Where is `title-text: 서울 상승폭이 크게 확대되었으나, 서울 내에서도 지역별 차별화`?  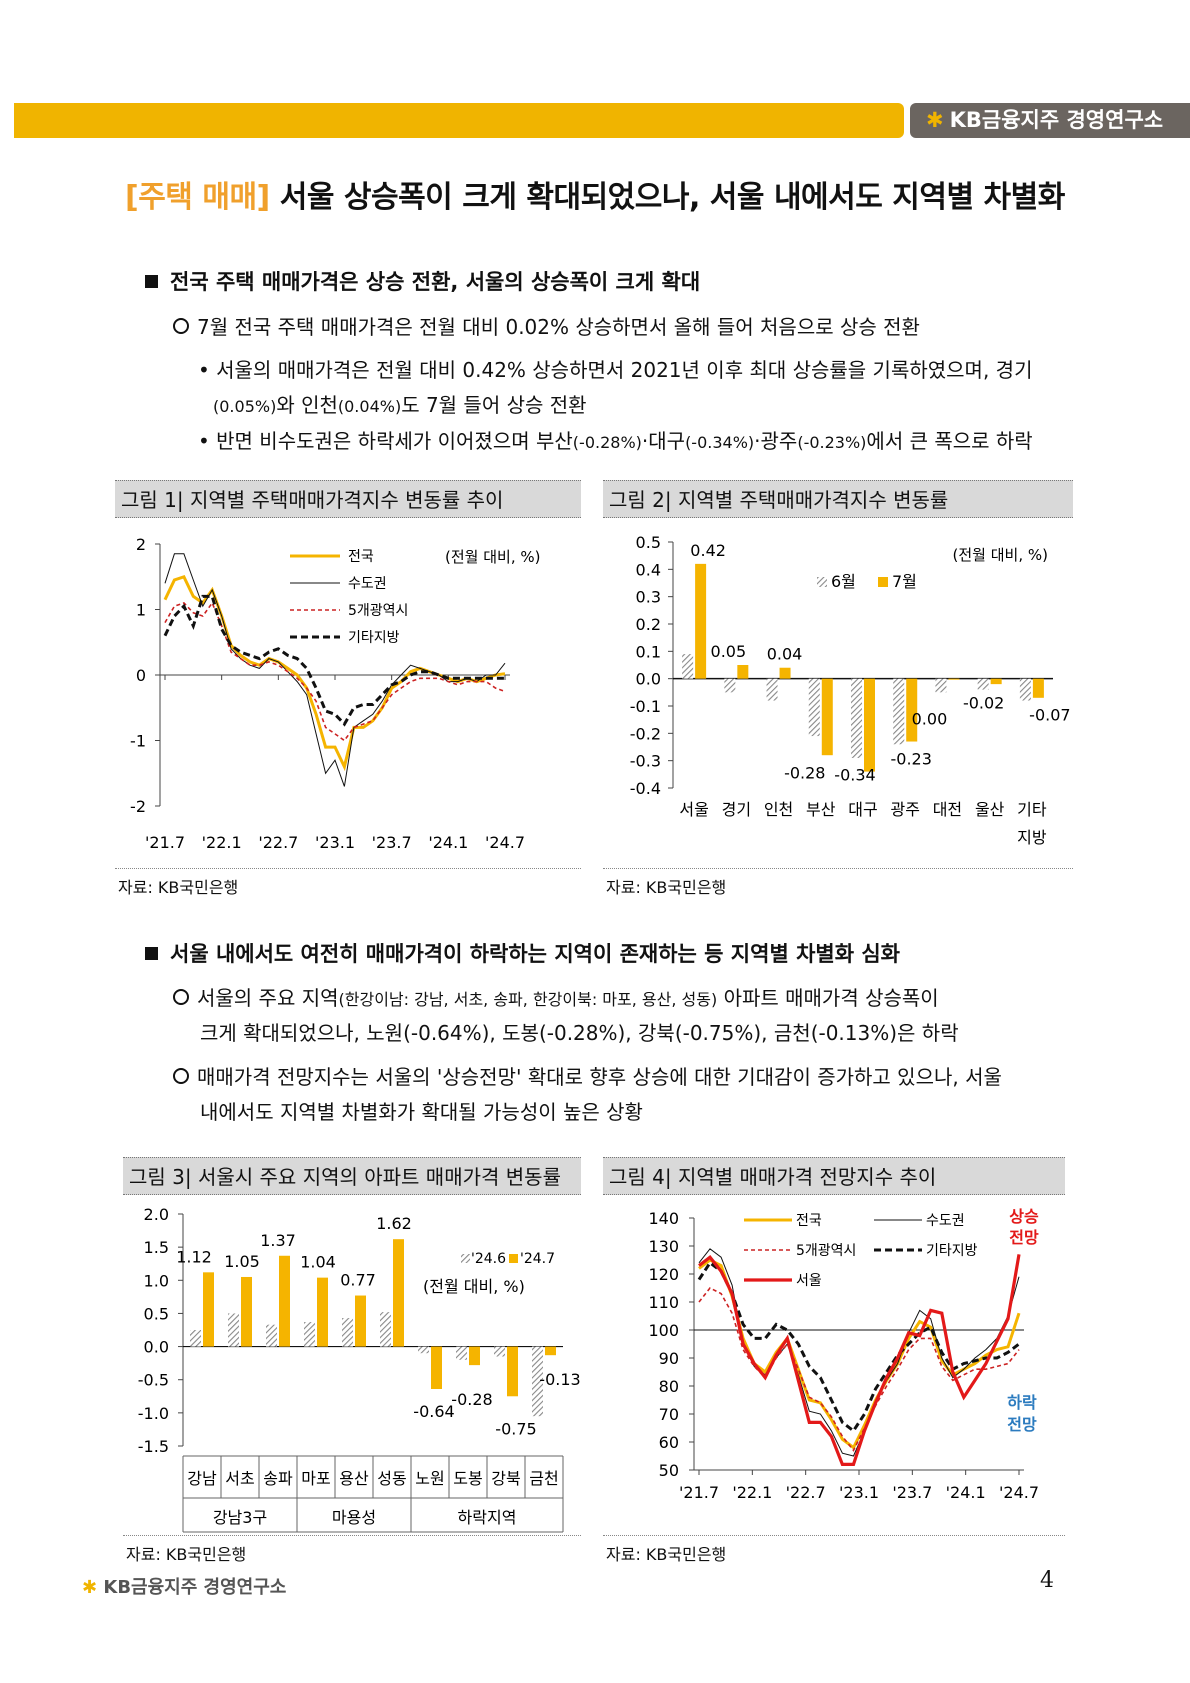
title-text: 서울 상승폭이 크게 확대되었으나, 서울 내에서도 지역별 차별화 is located at coordinates (672, 197).